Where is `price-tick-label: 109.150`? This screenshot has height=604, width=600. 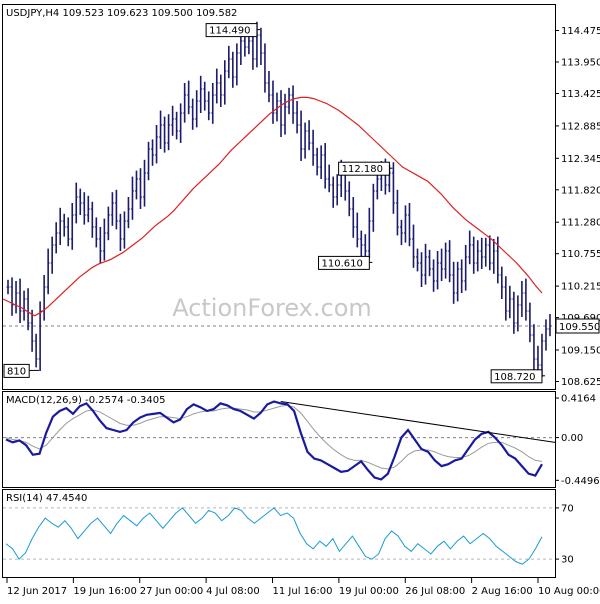
price-tick-label: 109.150 is located at coordinates (580, 351).